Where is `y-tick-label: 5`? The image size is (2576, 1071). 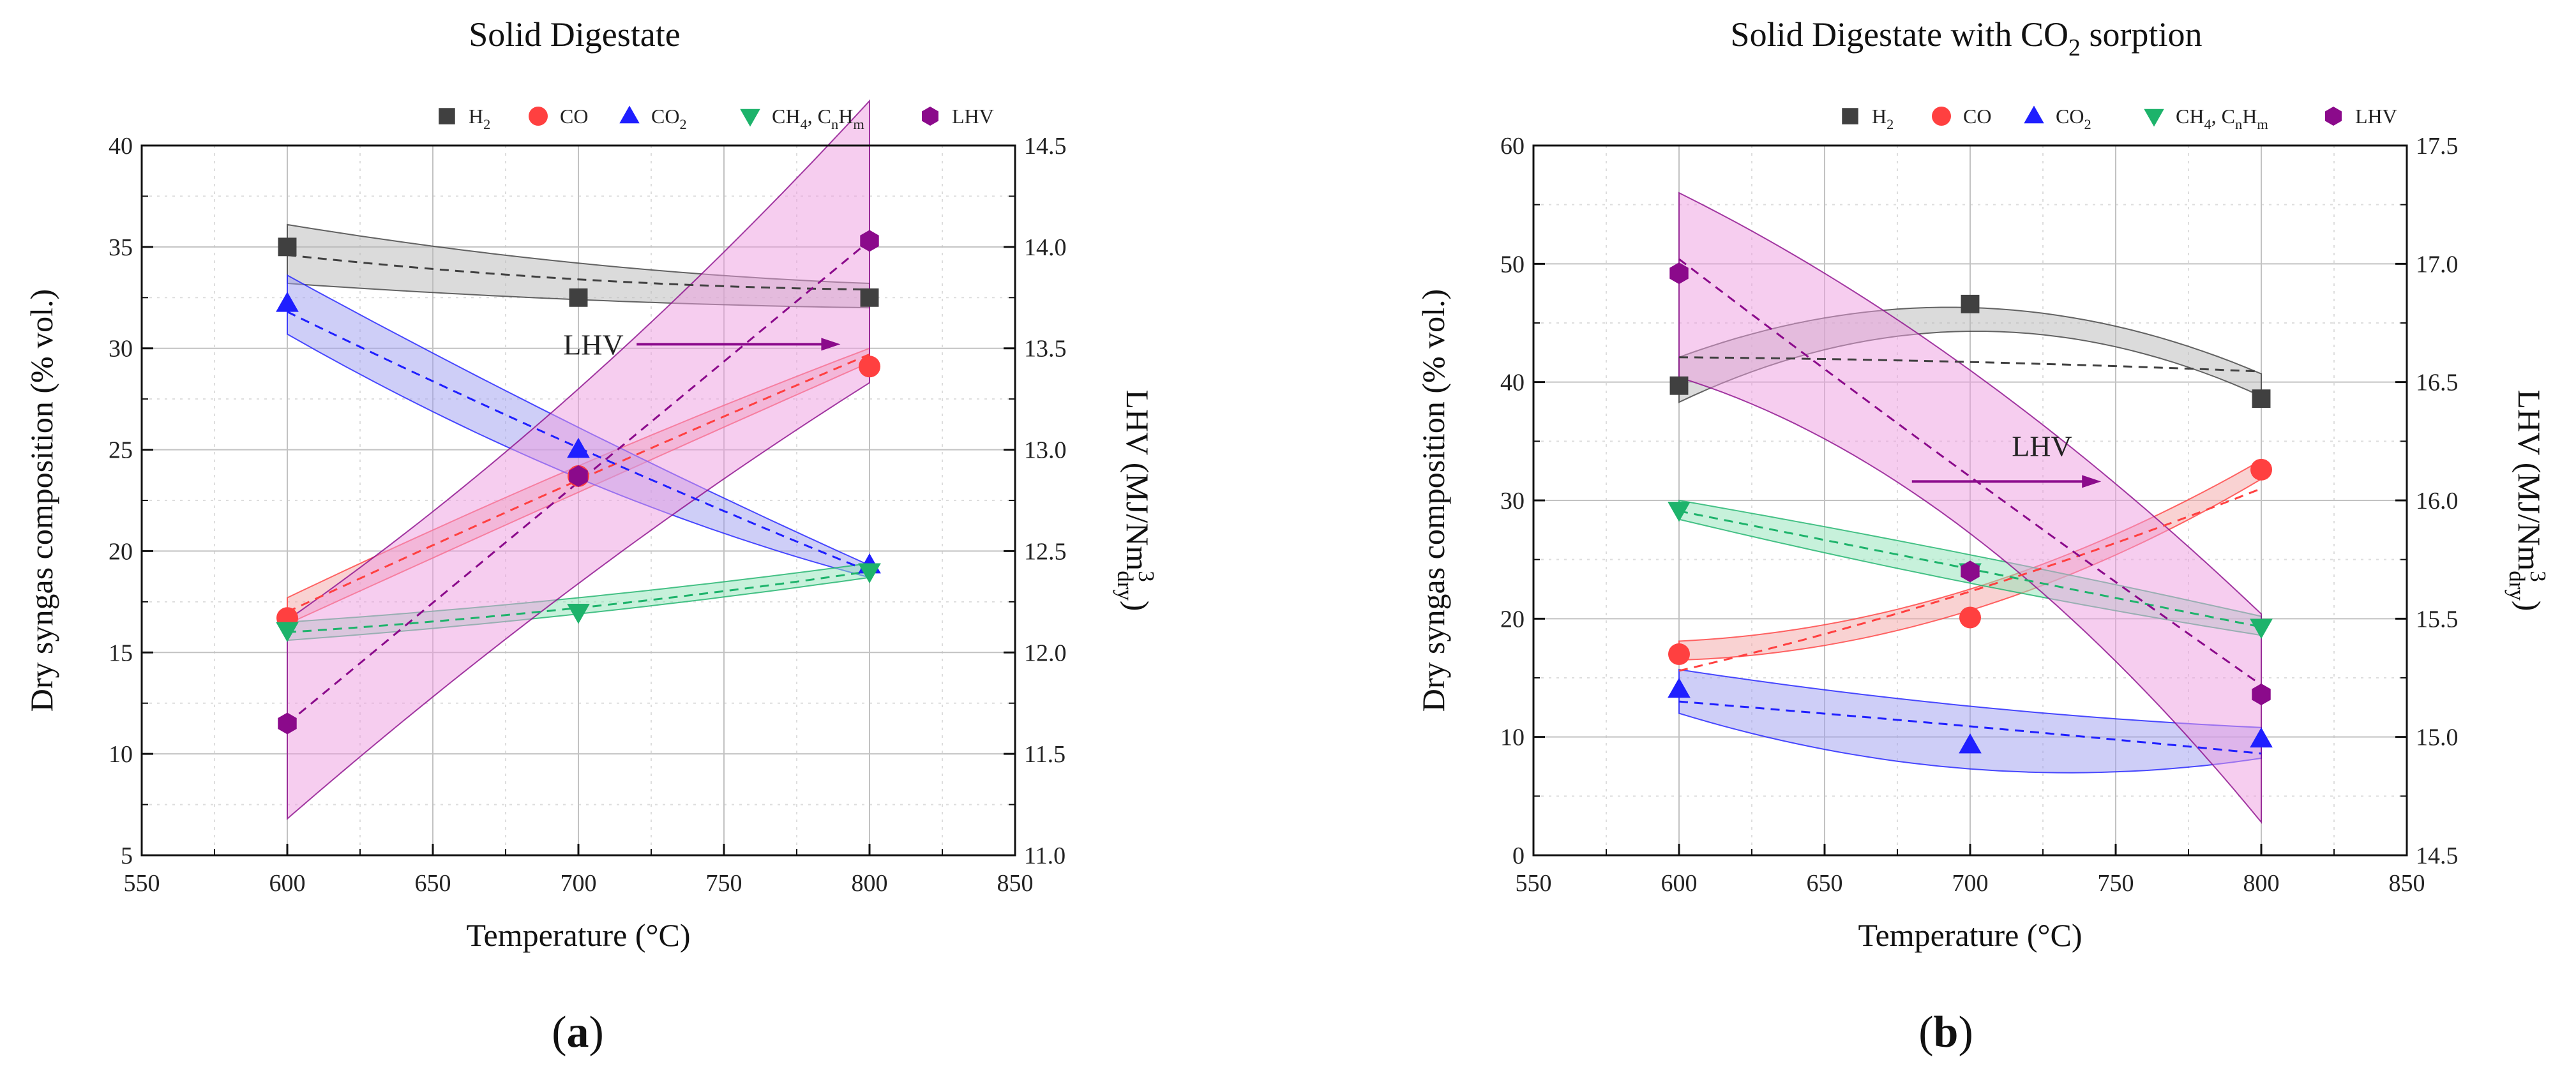 y-tick-label: 5 is located at coordinates (127, 856).